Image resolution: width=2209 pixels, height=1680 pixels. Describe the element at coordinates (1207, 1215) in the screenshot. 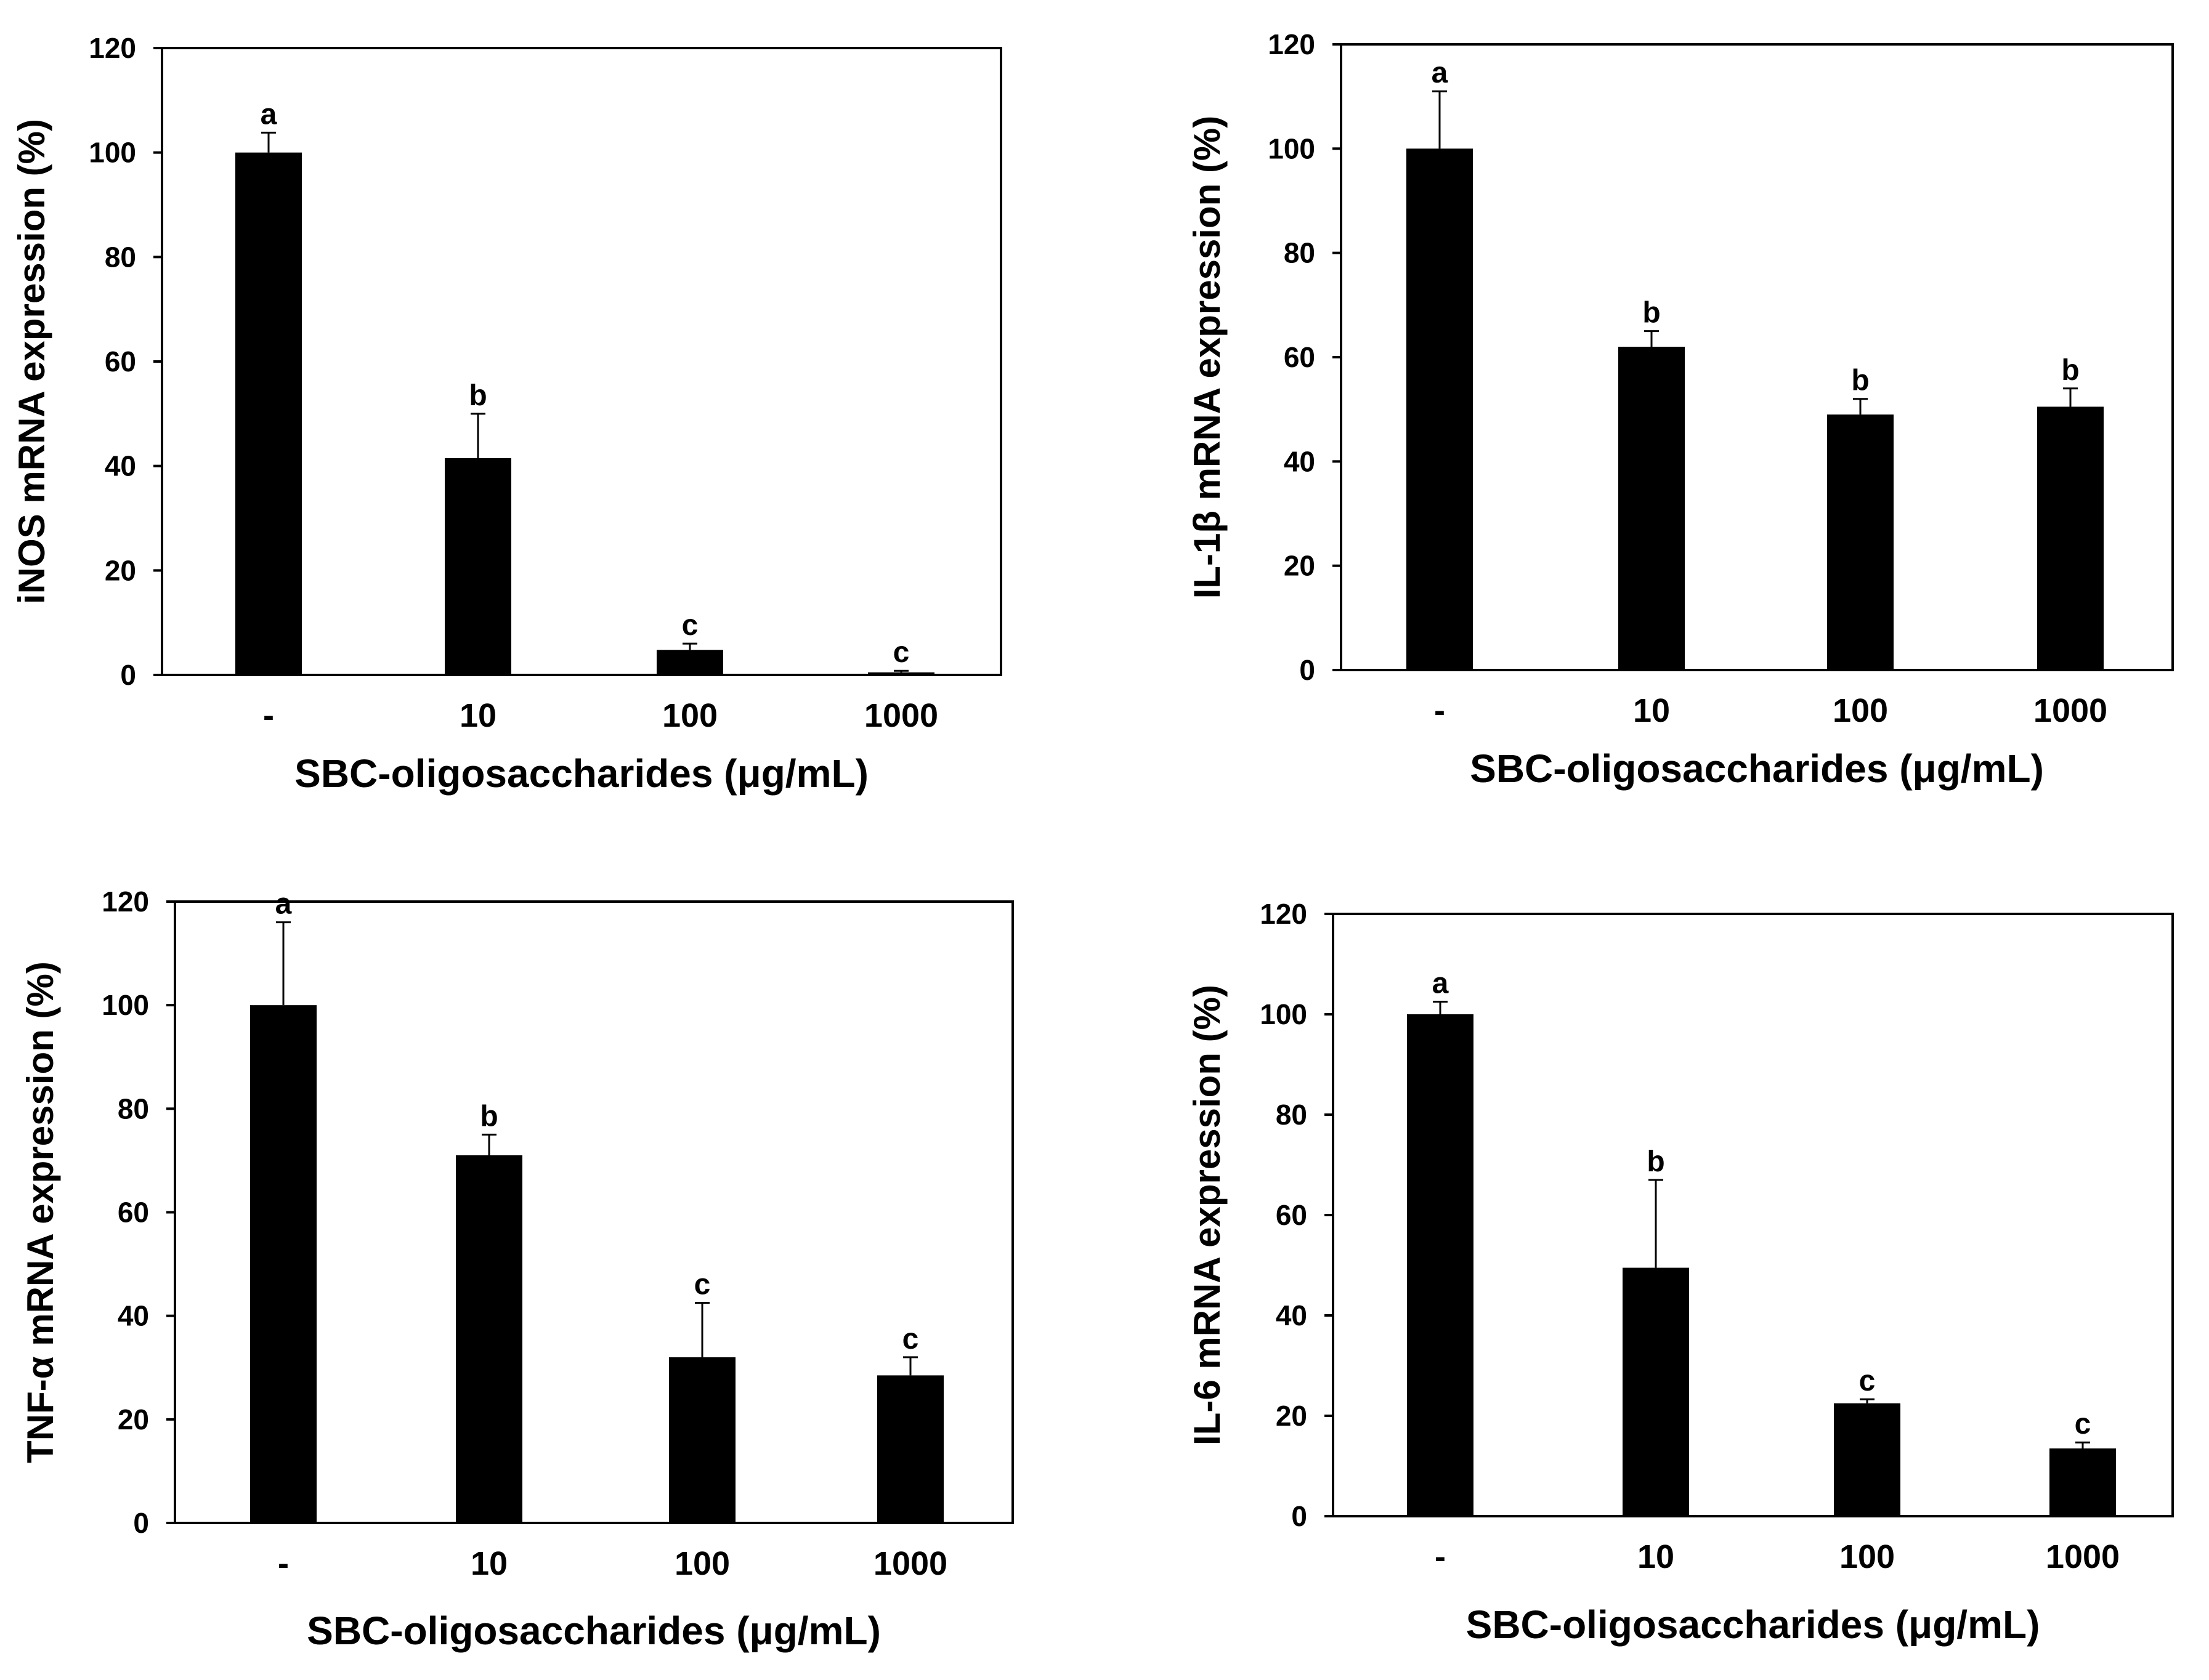

I see `y-axis-title: IL-6 mRNA expression (%)` at that location.